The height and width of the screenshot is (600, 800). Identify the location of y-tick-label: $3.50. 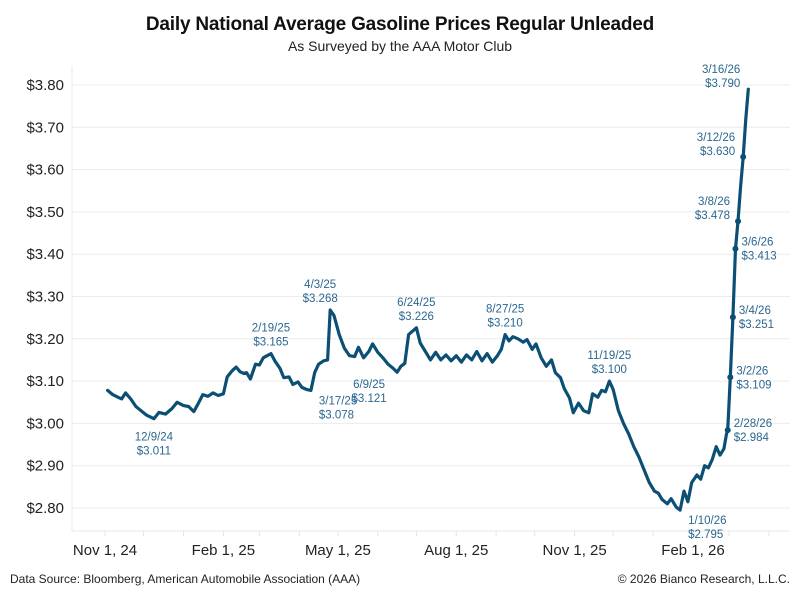
(45, 212).